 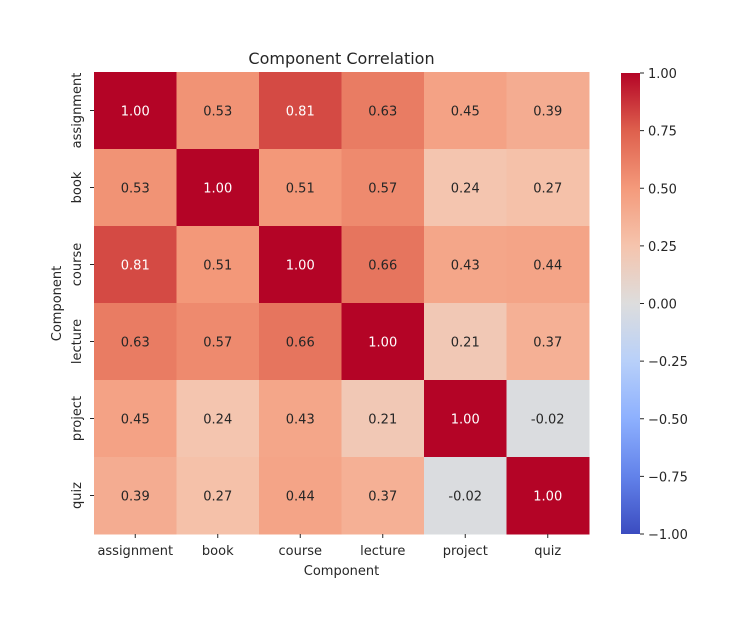 What do you see at coordinates (77, 495) in the screenshot?
I see `y-tick-label: quiz` at bounding box center [77, 495].